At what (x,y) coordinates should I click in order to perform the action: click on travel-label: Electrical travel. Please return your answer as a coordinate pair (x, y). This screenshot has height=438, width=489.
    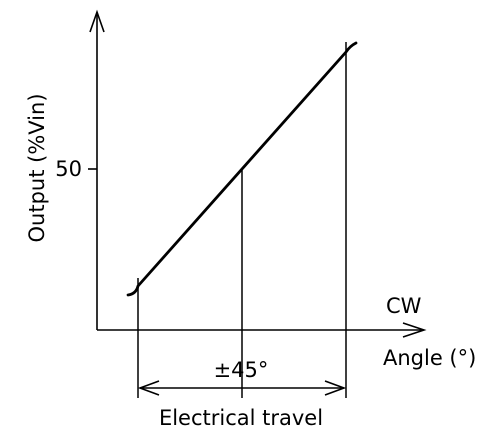
    Looking at the image, I should click on (241, 418).